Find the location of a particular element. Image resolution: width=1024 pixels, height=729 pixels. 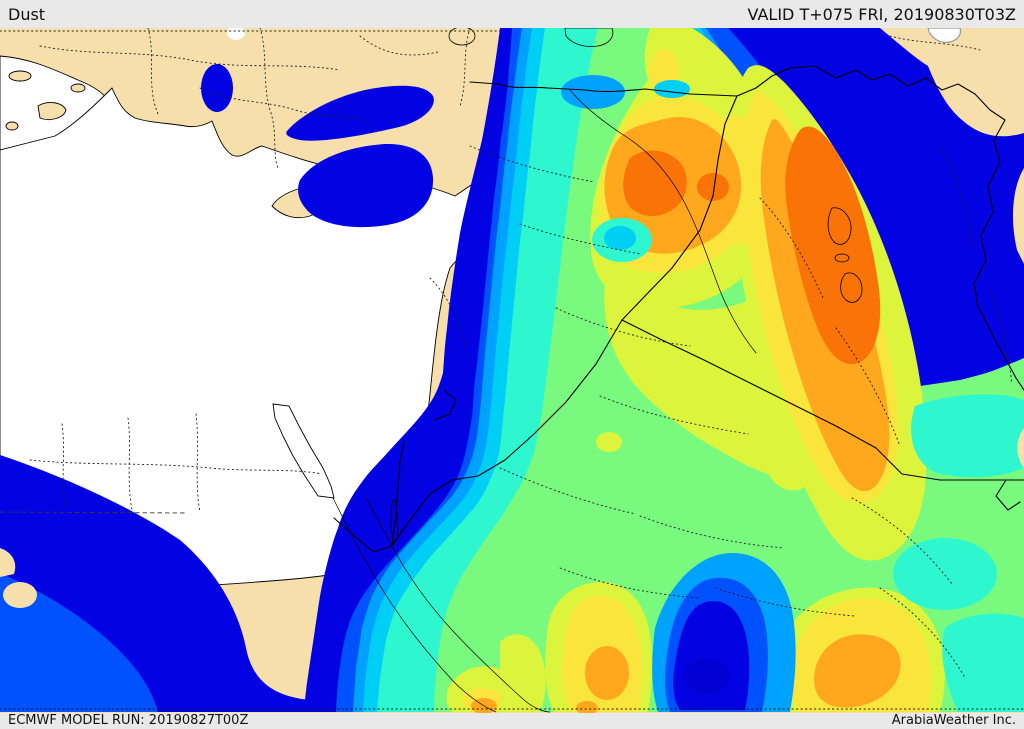

model-run-label: ECMWF MODEL RUN: 20190827T00Z is located at coordinates (128, 720).